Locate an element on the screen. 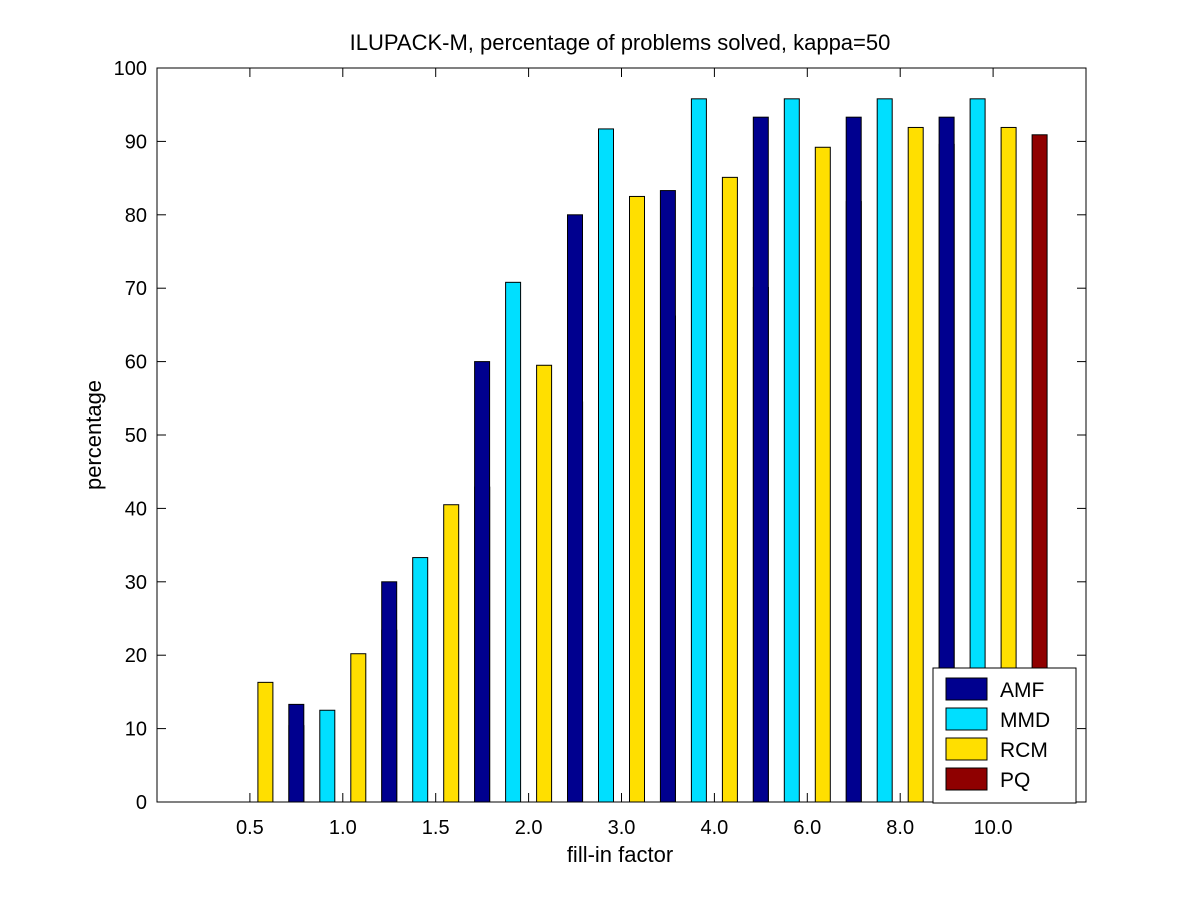  y-tick-label: 90 is located at coordinates (136, 142).